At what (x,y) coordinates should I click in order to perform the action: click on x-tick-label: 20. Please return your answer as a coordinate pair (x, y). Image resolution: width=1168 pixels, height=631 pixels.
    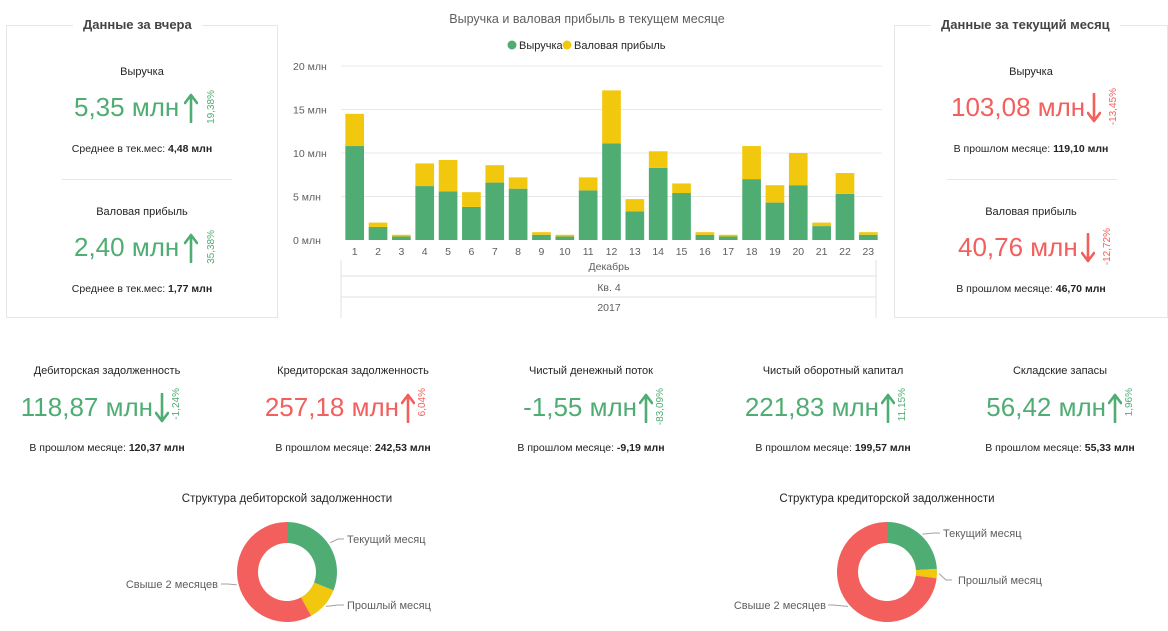
    Looking at the image, I should click on (798, 252).